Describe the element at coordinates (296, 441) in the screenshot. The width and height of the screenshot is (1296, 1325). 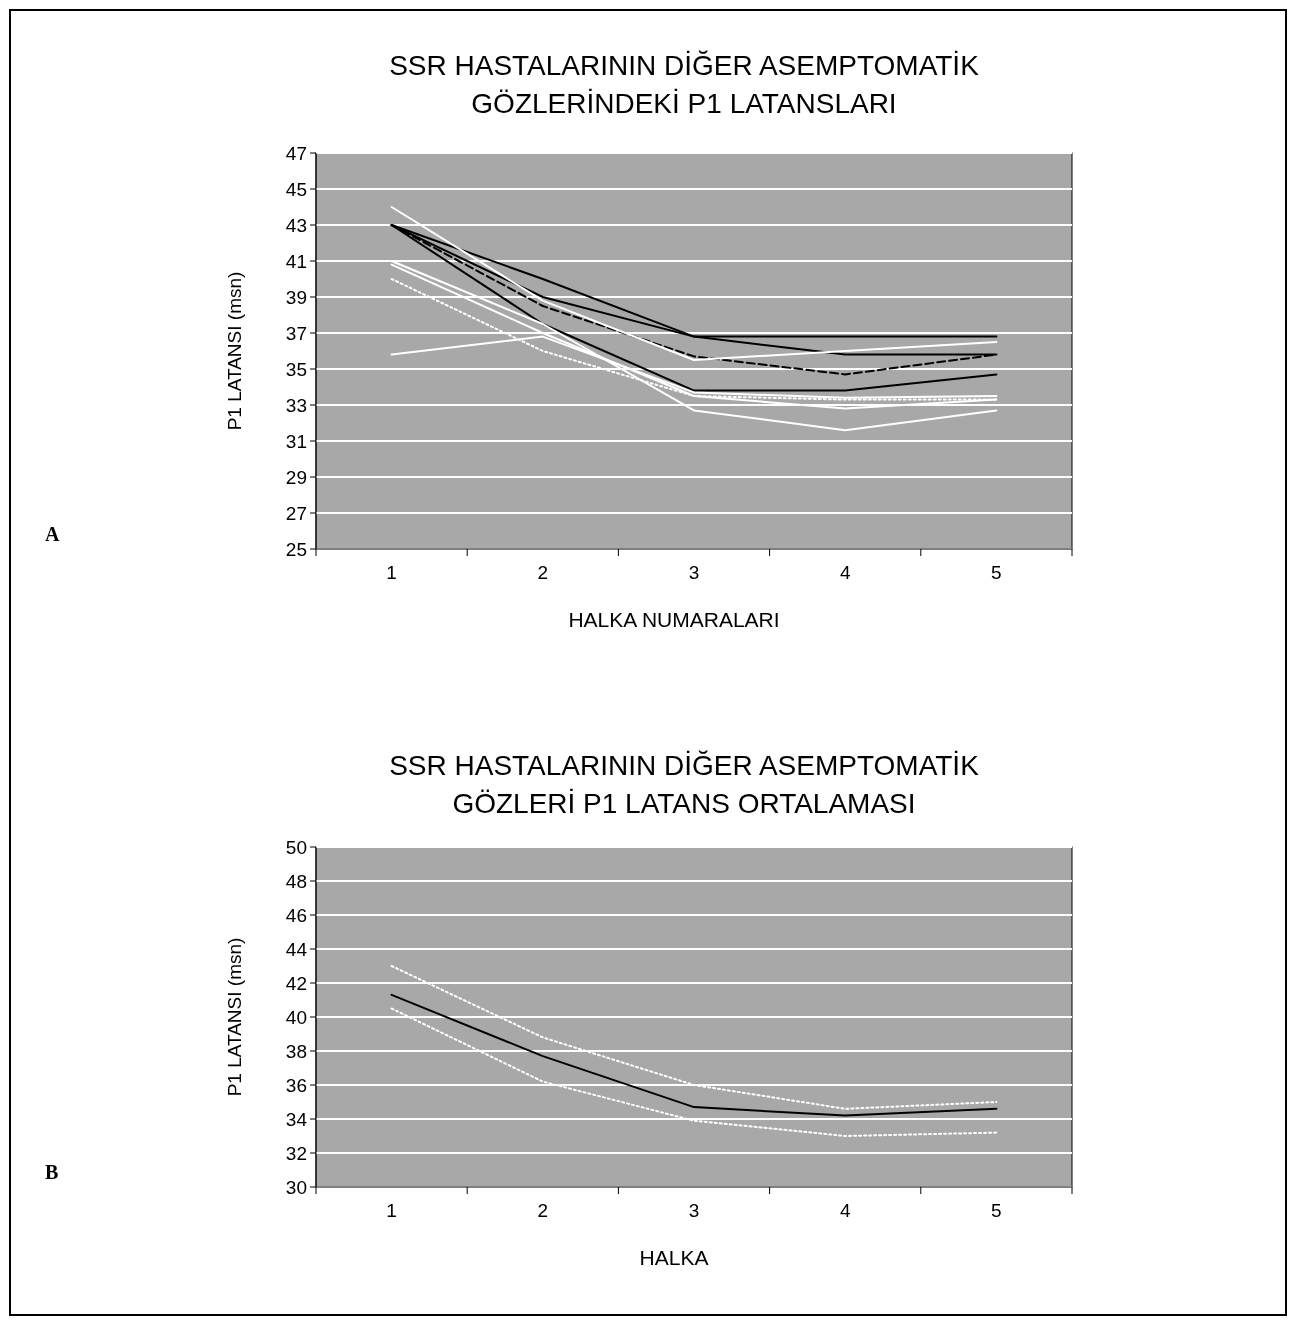
I see `y-tick-label: 31` at that location.